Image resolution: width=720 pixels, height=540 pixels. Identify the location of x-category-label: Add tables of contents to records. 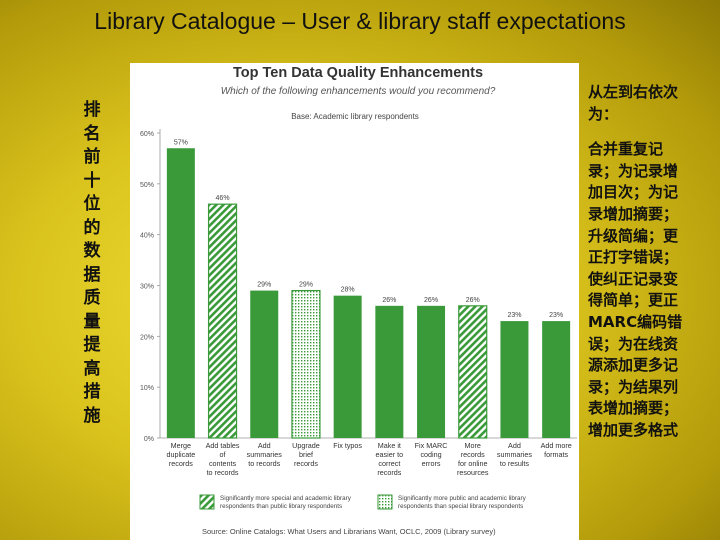
(223, 459).